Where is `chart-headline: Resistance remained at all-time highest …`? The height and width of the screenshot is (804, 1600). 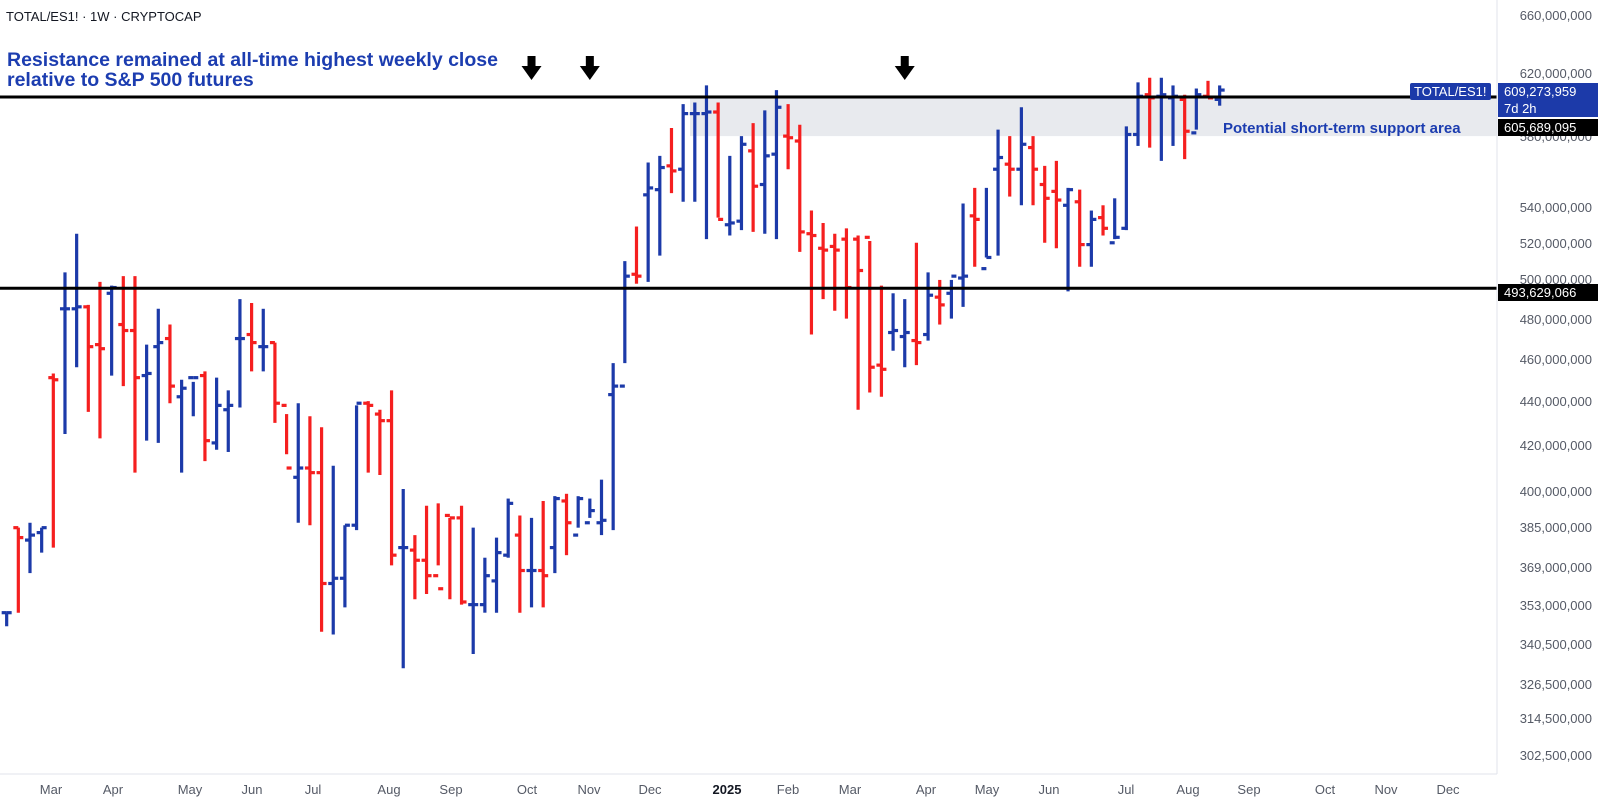 chart-headline: Resistance remained at all-time highest … is located at coordinates (252, 70).